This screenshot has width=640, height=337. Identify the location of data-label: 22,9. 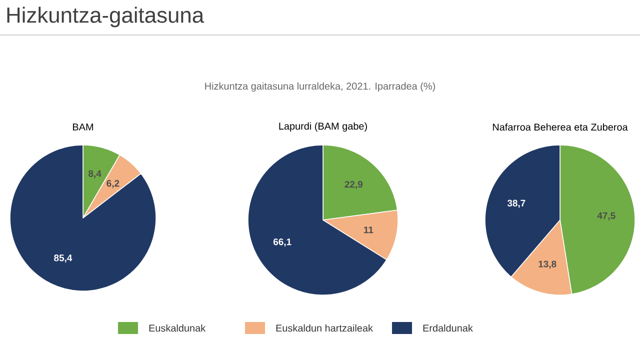
(353, 185).